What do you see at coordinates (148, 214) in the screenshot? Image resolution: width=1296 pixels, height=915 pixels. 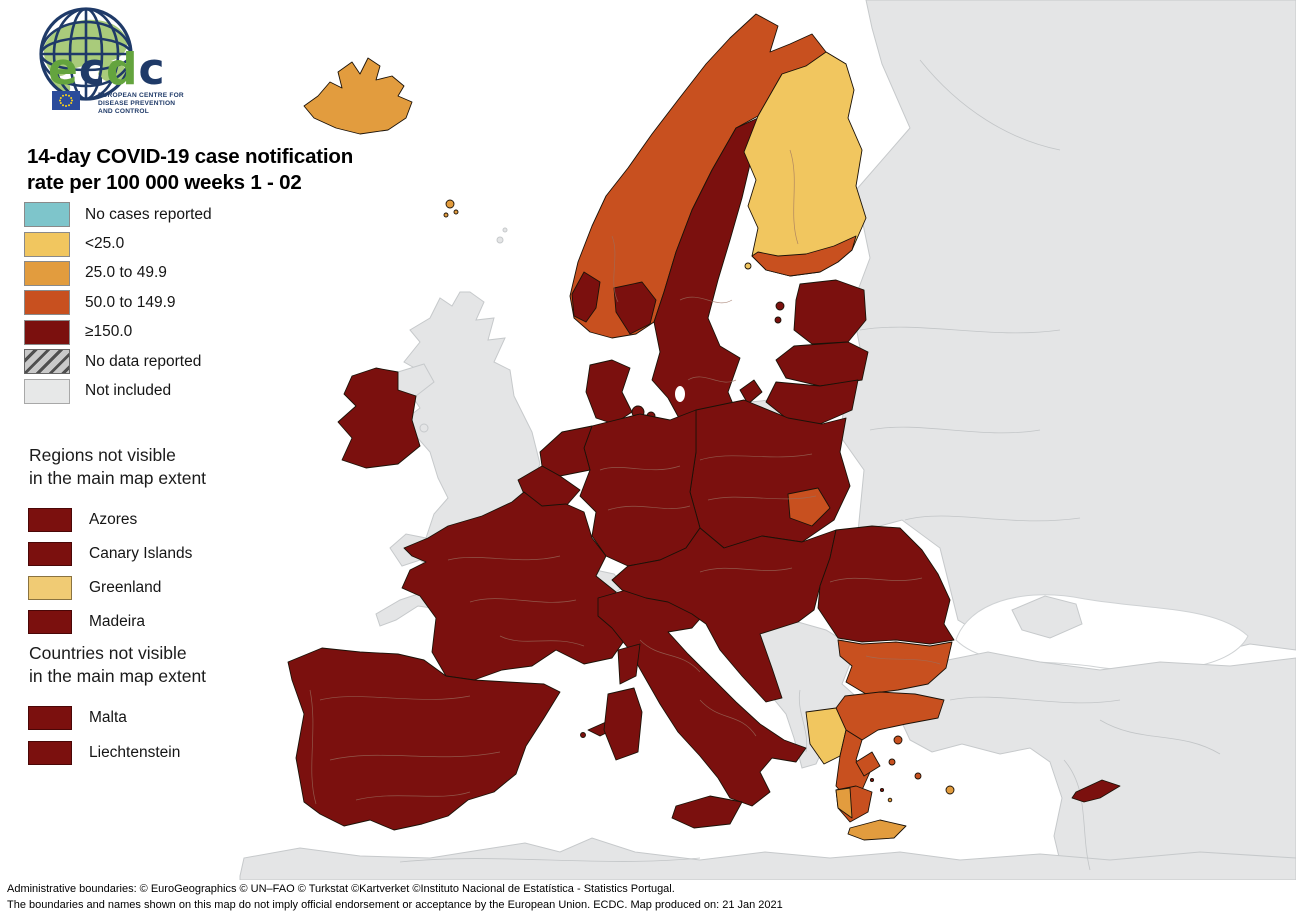 I see `legend-label: No cases reported` at bounding box center [148, 214].